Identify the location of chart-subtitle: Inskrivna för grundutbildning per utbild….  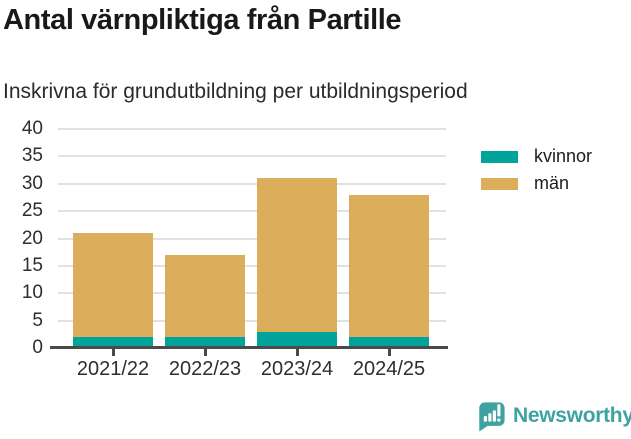
(235, 91).